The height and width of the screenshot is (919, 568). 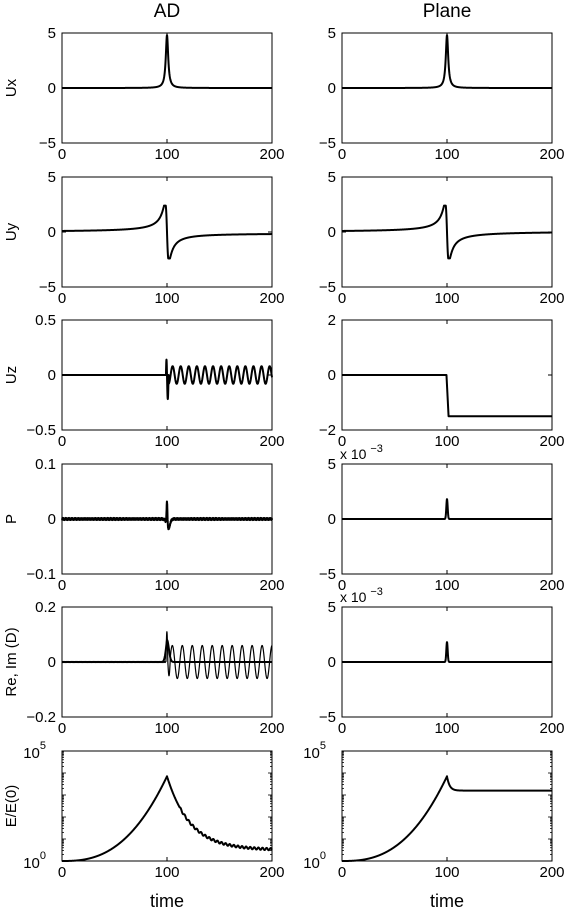 I want to click on y-tick-label: −0.5, so click(x=41, y=430).